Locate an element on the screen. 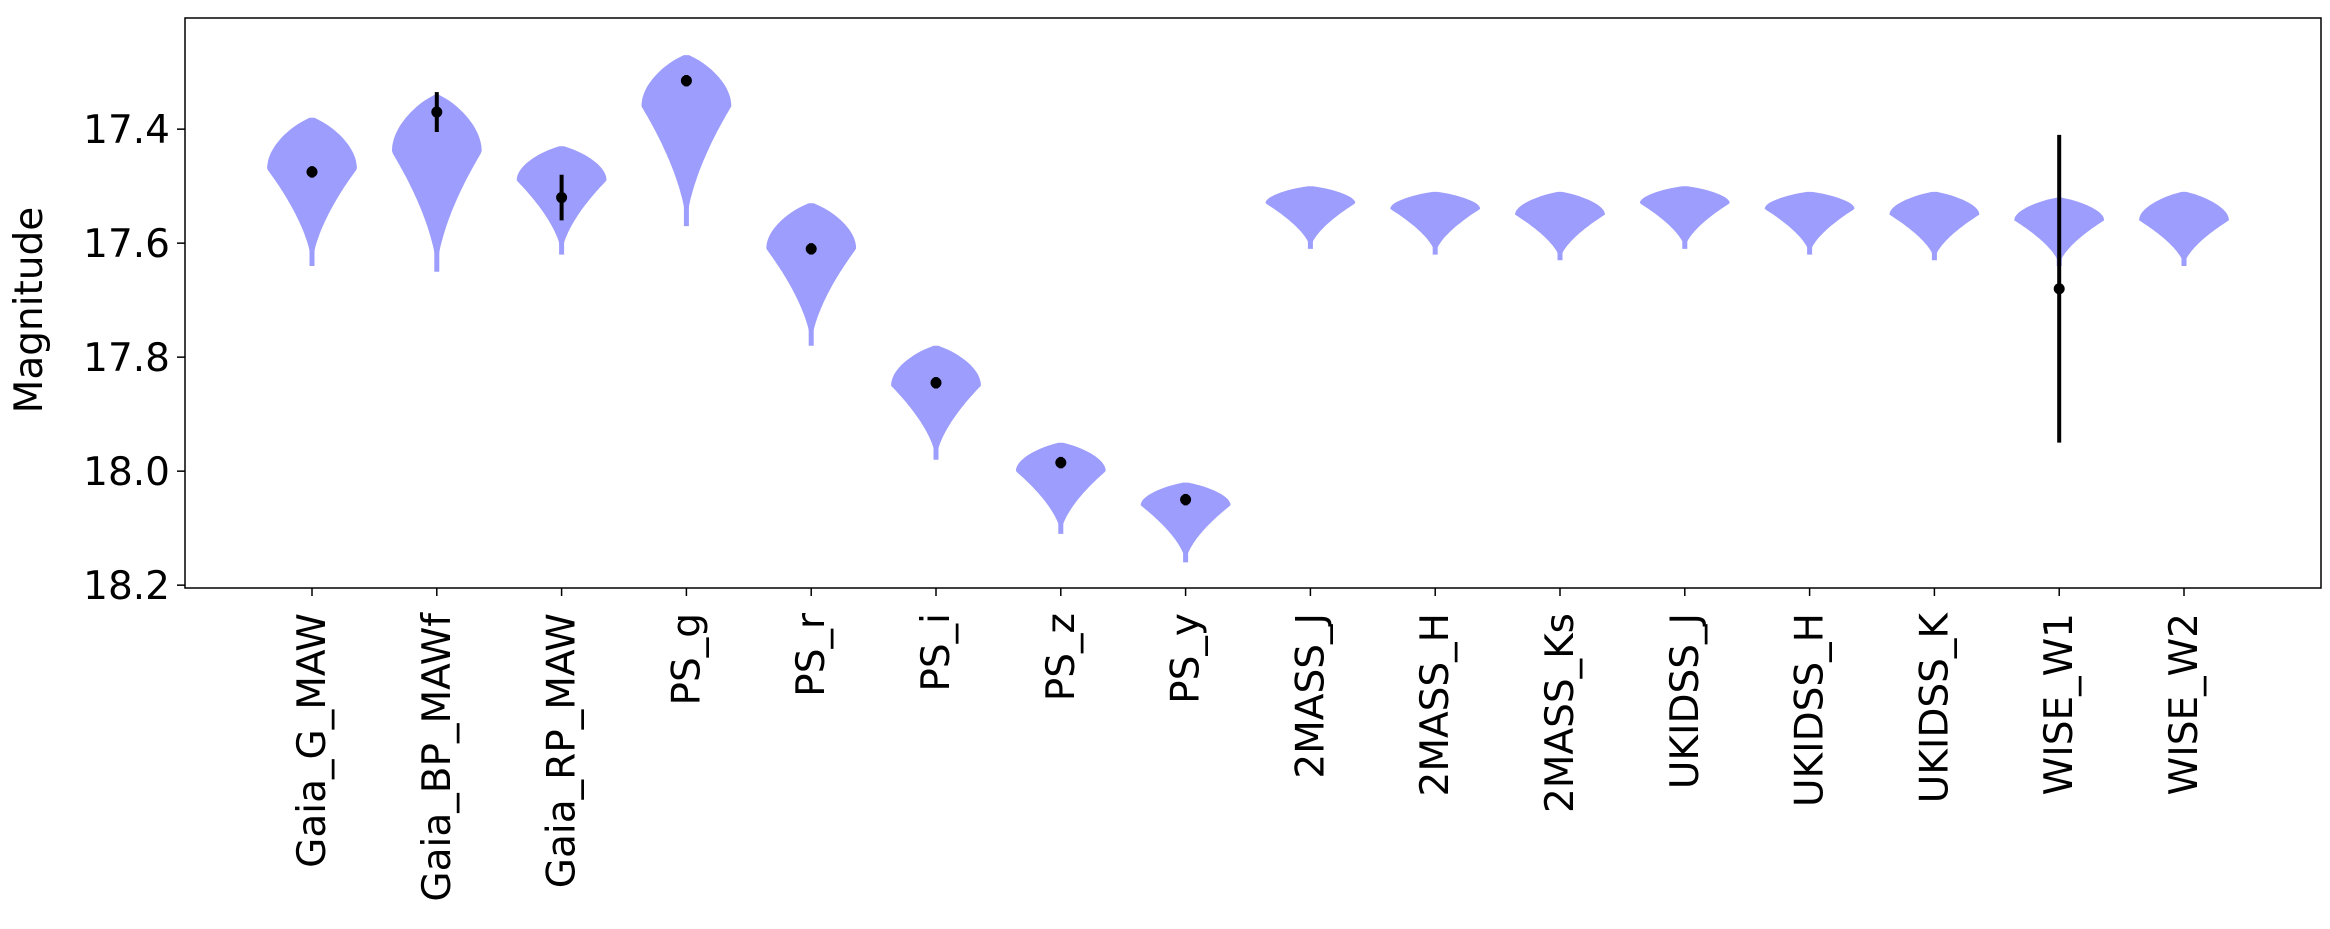 The width and height of the screenshot is (2330, 929). x-tick-label: 2MASS_J is located at coordinates (1310, 696).